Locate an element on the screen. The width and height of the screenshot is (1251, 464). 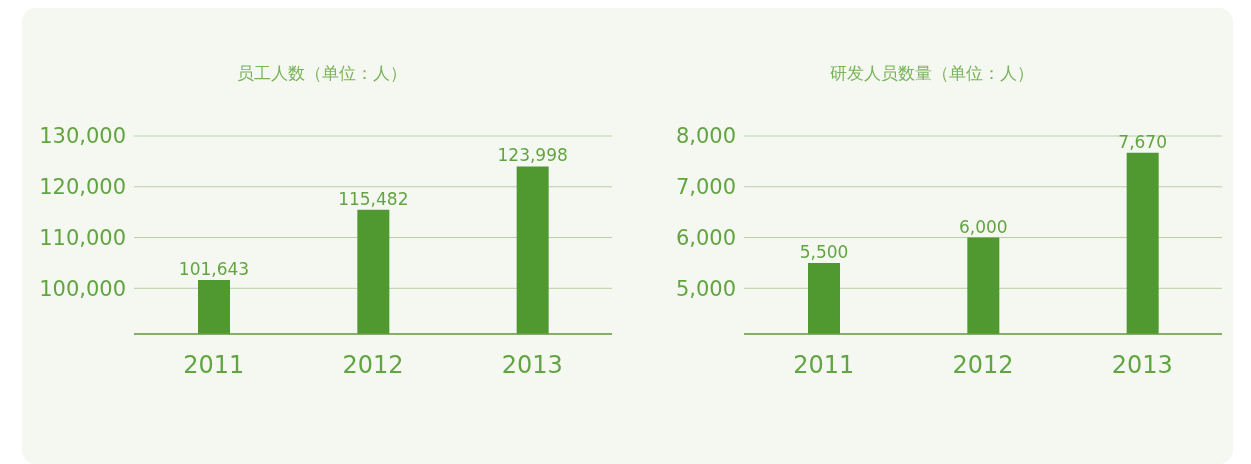
chart-title: 员工人数（单位：人） is located at coordinates (322, 73).